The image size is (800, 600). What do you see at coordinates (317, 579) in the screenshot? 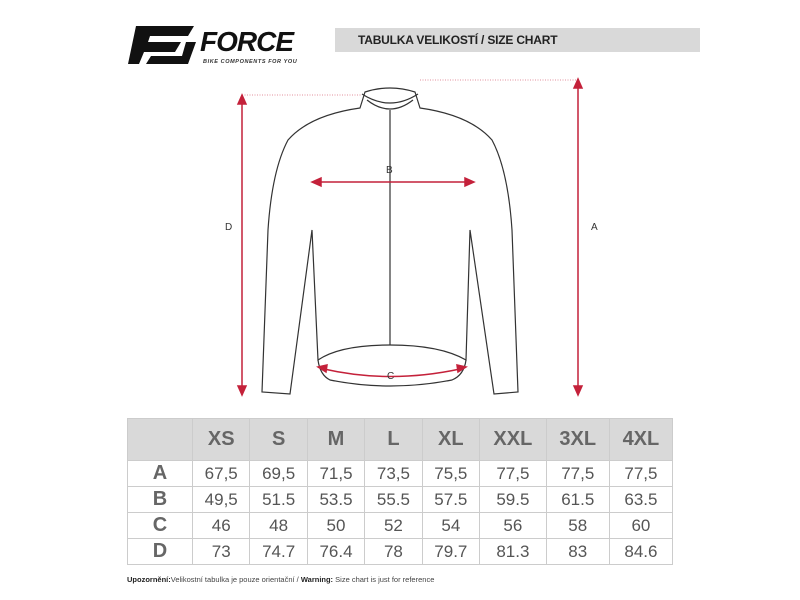
I see `warning-en-label: Warning:` at bounding box center [317, 579].